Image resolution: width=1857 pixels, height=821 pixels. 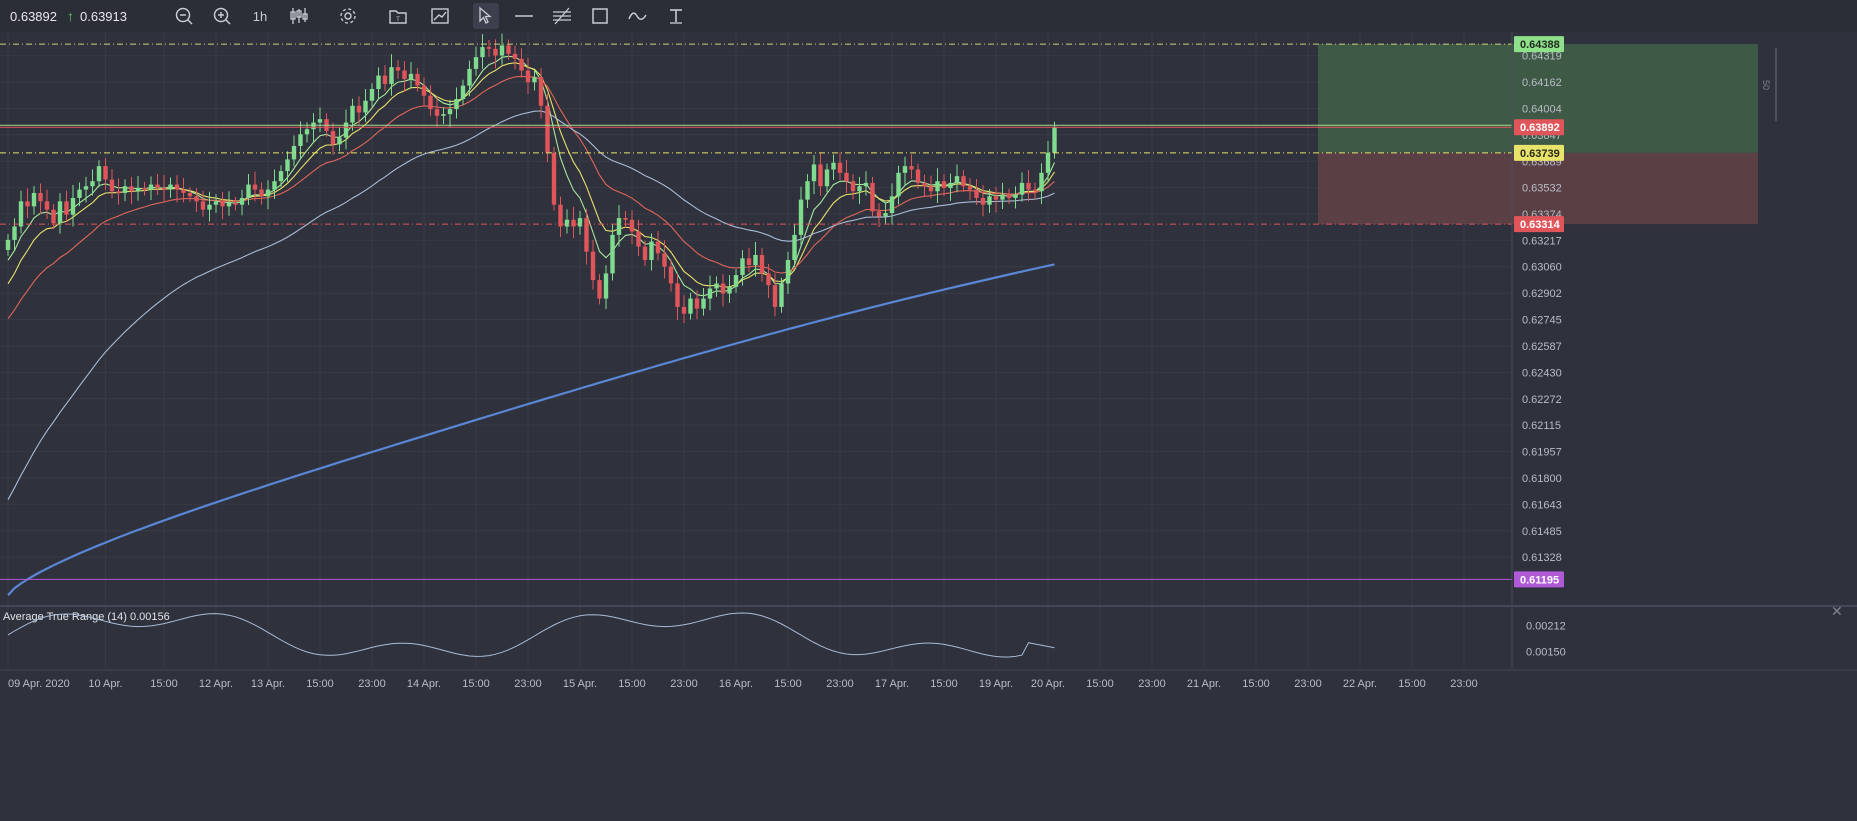 What do you see at coordinates (86, 617) in the screenshot?
I see `atr-title: Average True Range (14) 0.00156` at bounding box center [86, 617].